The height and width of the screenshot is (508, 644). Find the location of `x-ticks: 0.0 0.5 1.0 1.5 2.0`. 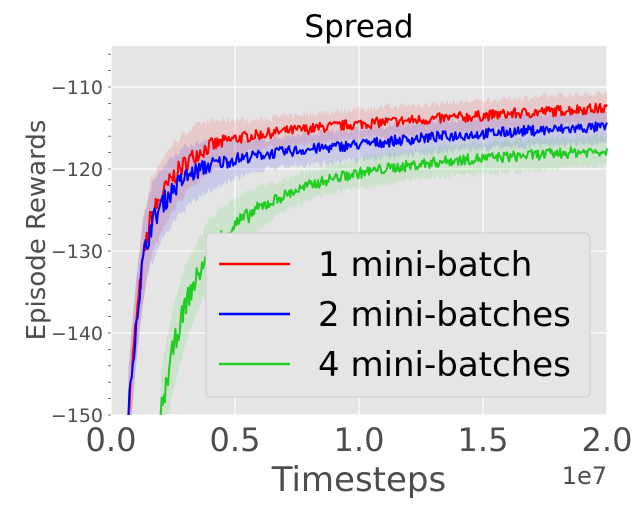

x-ticks: 0.0 0.5 1.0 1.5 2.0 is located at coordinates (359, 440).